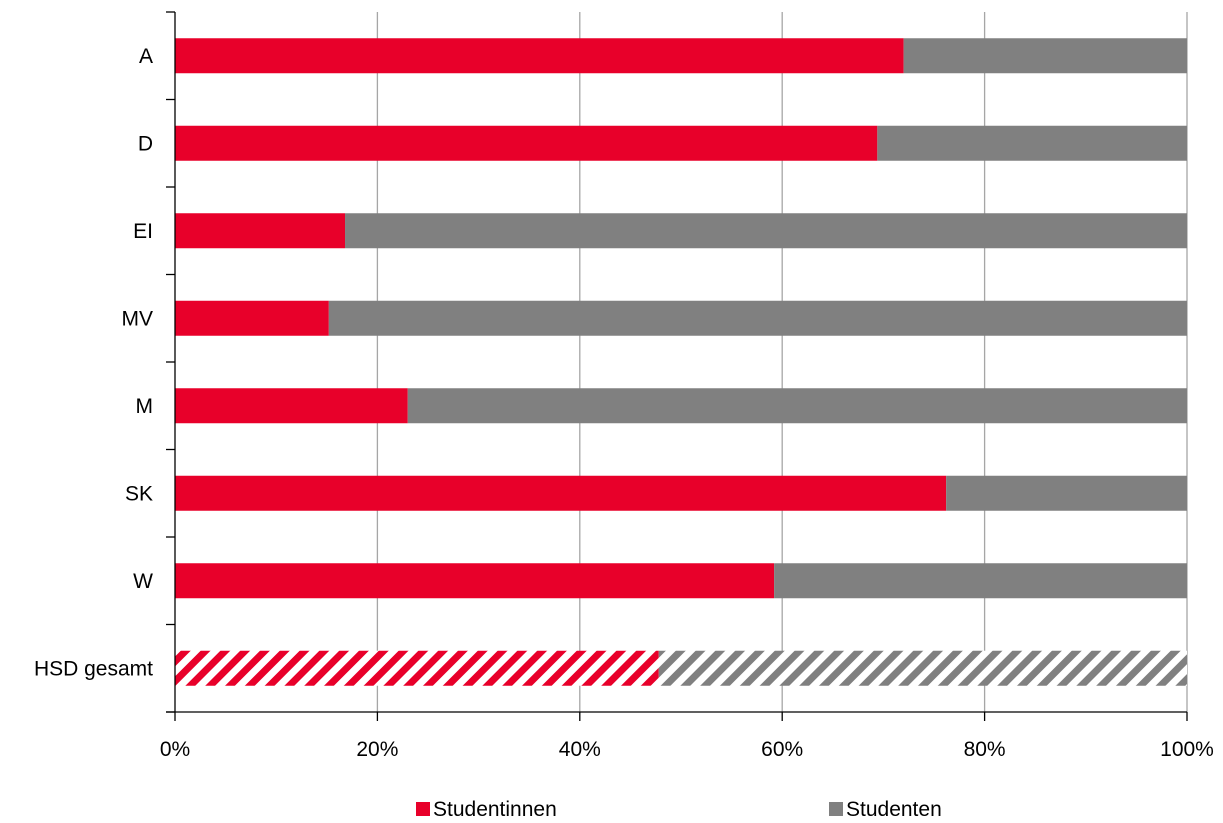 Image resolution: width=1223 pixels, height=823 pixels. I want to click on x-tick-label: 100%, so click(1187, 749).